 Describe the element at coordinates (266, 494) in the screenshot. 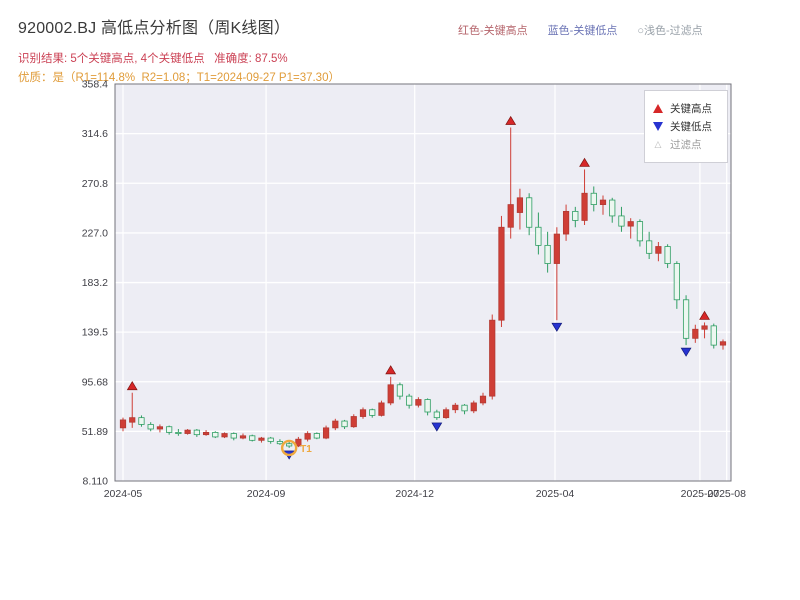

I see `x-tick-label: 2024-09` at that location.